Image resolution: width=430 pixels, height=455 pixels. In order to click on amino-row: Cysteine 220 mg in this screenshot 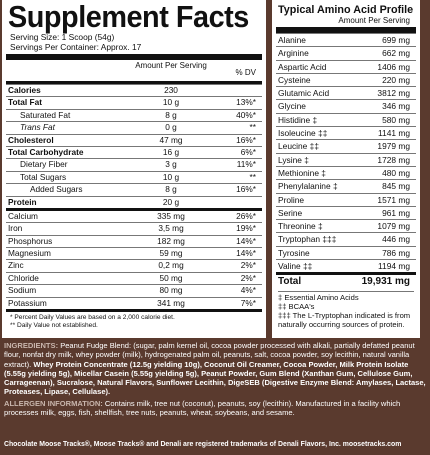, I will do `click(346, 79)`.